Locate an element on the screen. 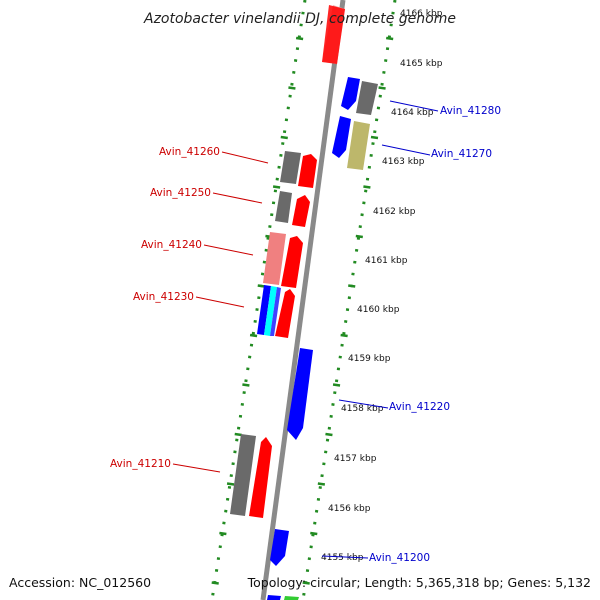 The width and height of the screenshot is (600, 600). clipped-scale-label: 4166 kbp is located at coordinates (421, 14).